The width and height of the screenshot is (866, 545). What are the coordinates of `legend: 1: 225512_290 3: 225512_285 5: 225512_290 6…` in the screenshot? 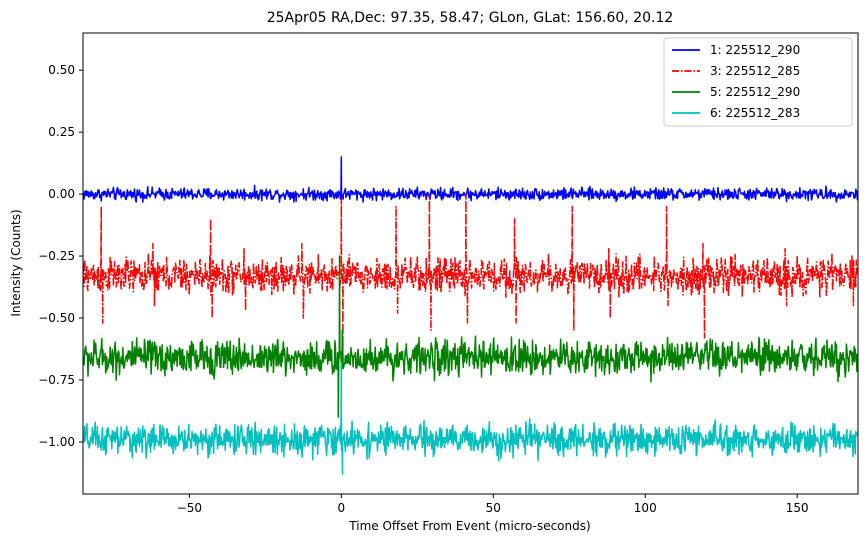 It's located at (758, 82).